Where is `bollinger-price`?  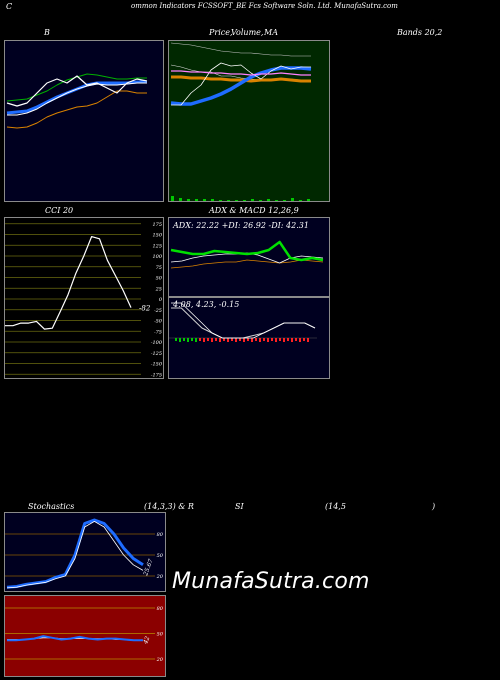 bollinger-price is located at coordinates (77, 91).